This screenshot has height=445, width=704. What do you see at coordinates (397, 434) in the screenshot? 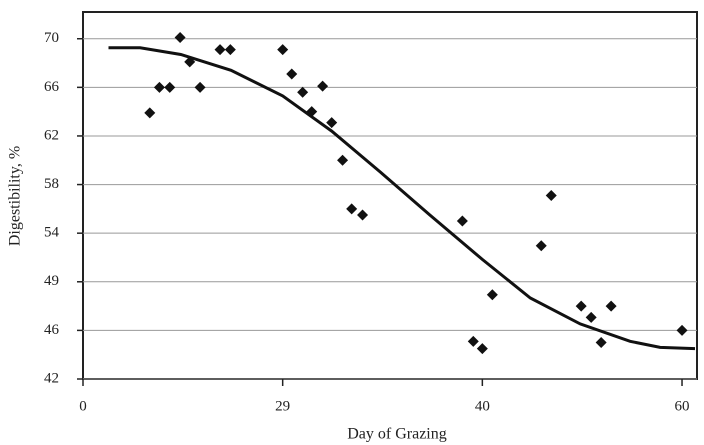
I see `x-axis-label: Day of Grazing` at bounding box center [397, 434].